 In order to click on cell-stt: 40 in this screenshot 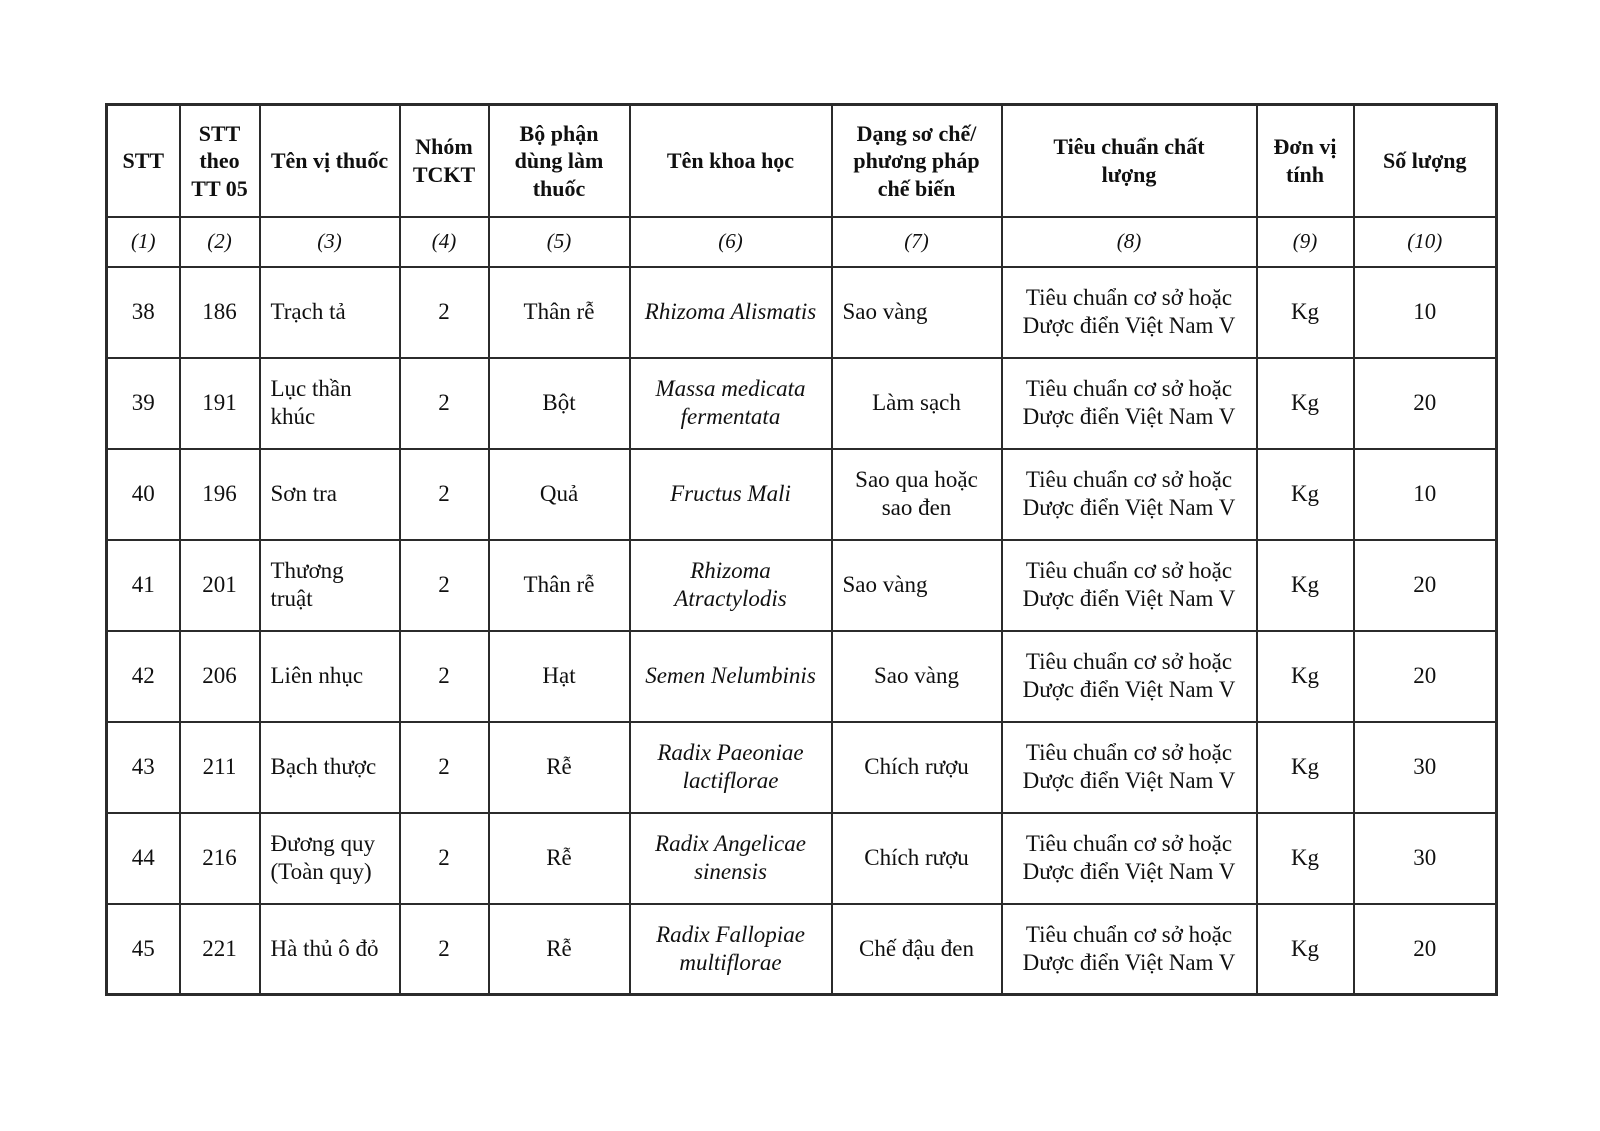, I will do `click(143, 494)`.